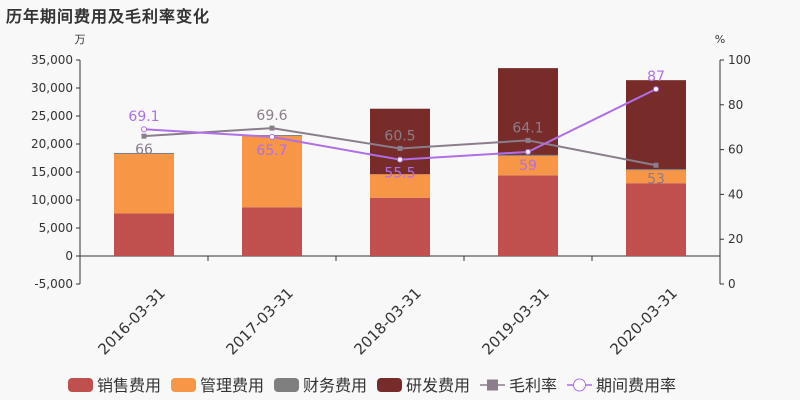 The height and width of the screenshot is (400, 800). Describe the element at coordinates (69, 256) in the screenshot. I see `left-tick-label: 0` at that location.